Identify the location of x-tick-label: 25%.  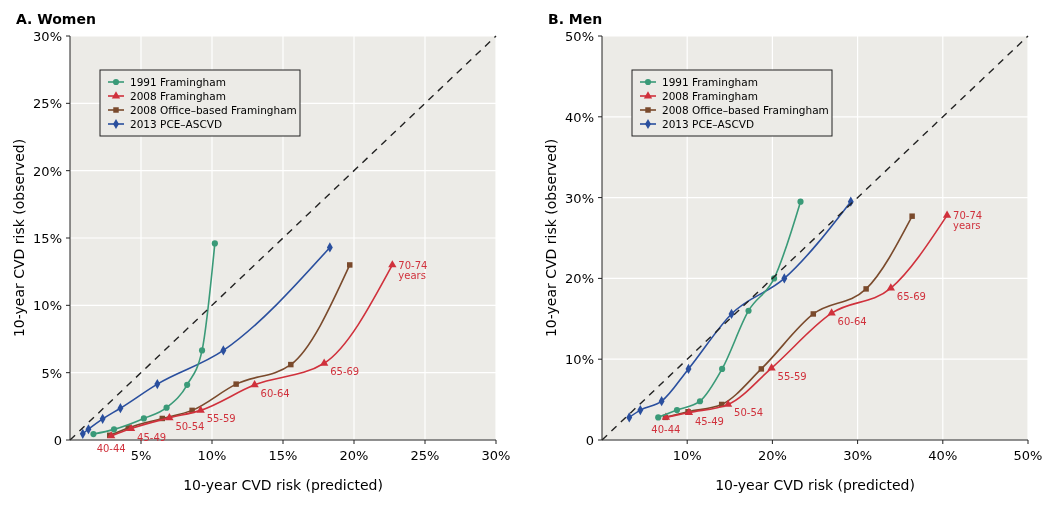
(425, 455).